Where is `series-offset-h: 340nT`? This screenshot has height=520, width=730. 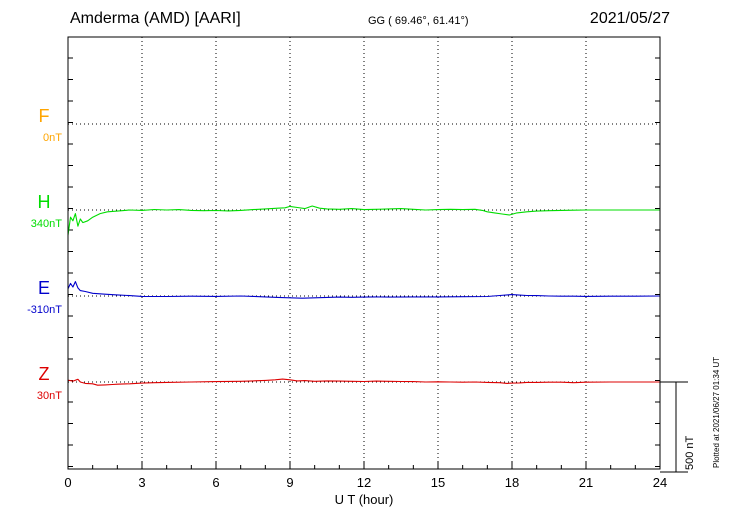 series-offset-h: 340nT is located at coordinates (46, 224).